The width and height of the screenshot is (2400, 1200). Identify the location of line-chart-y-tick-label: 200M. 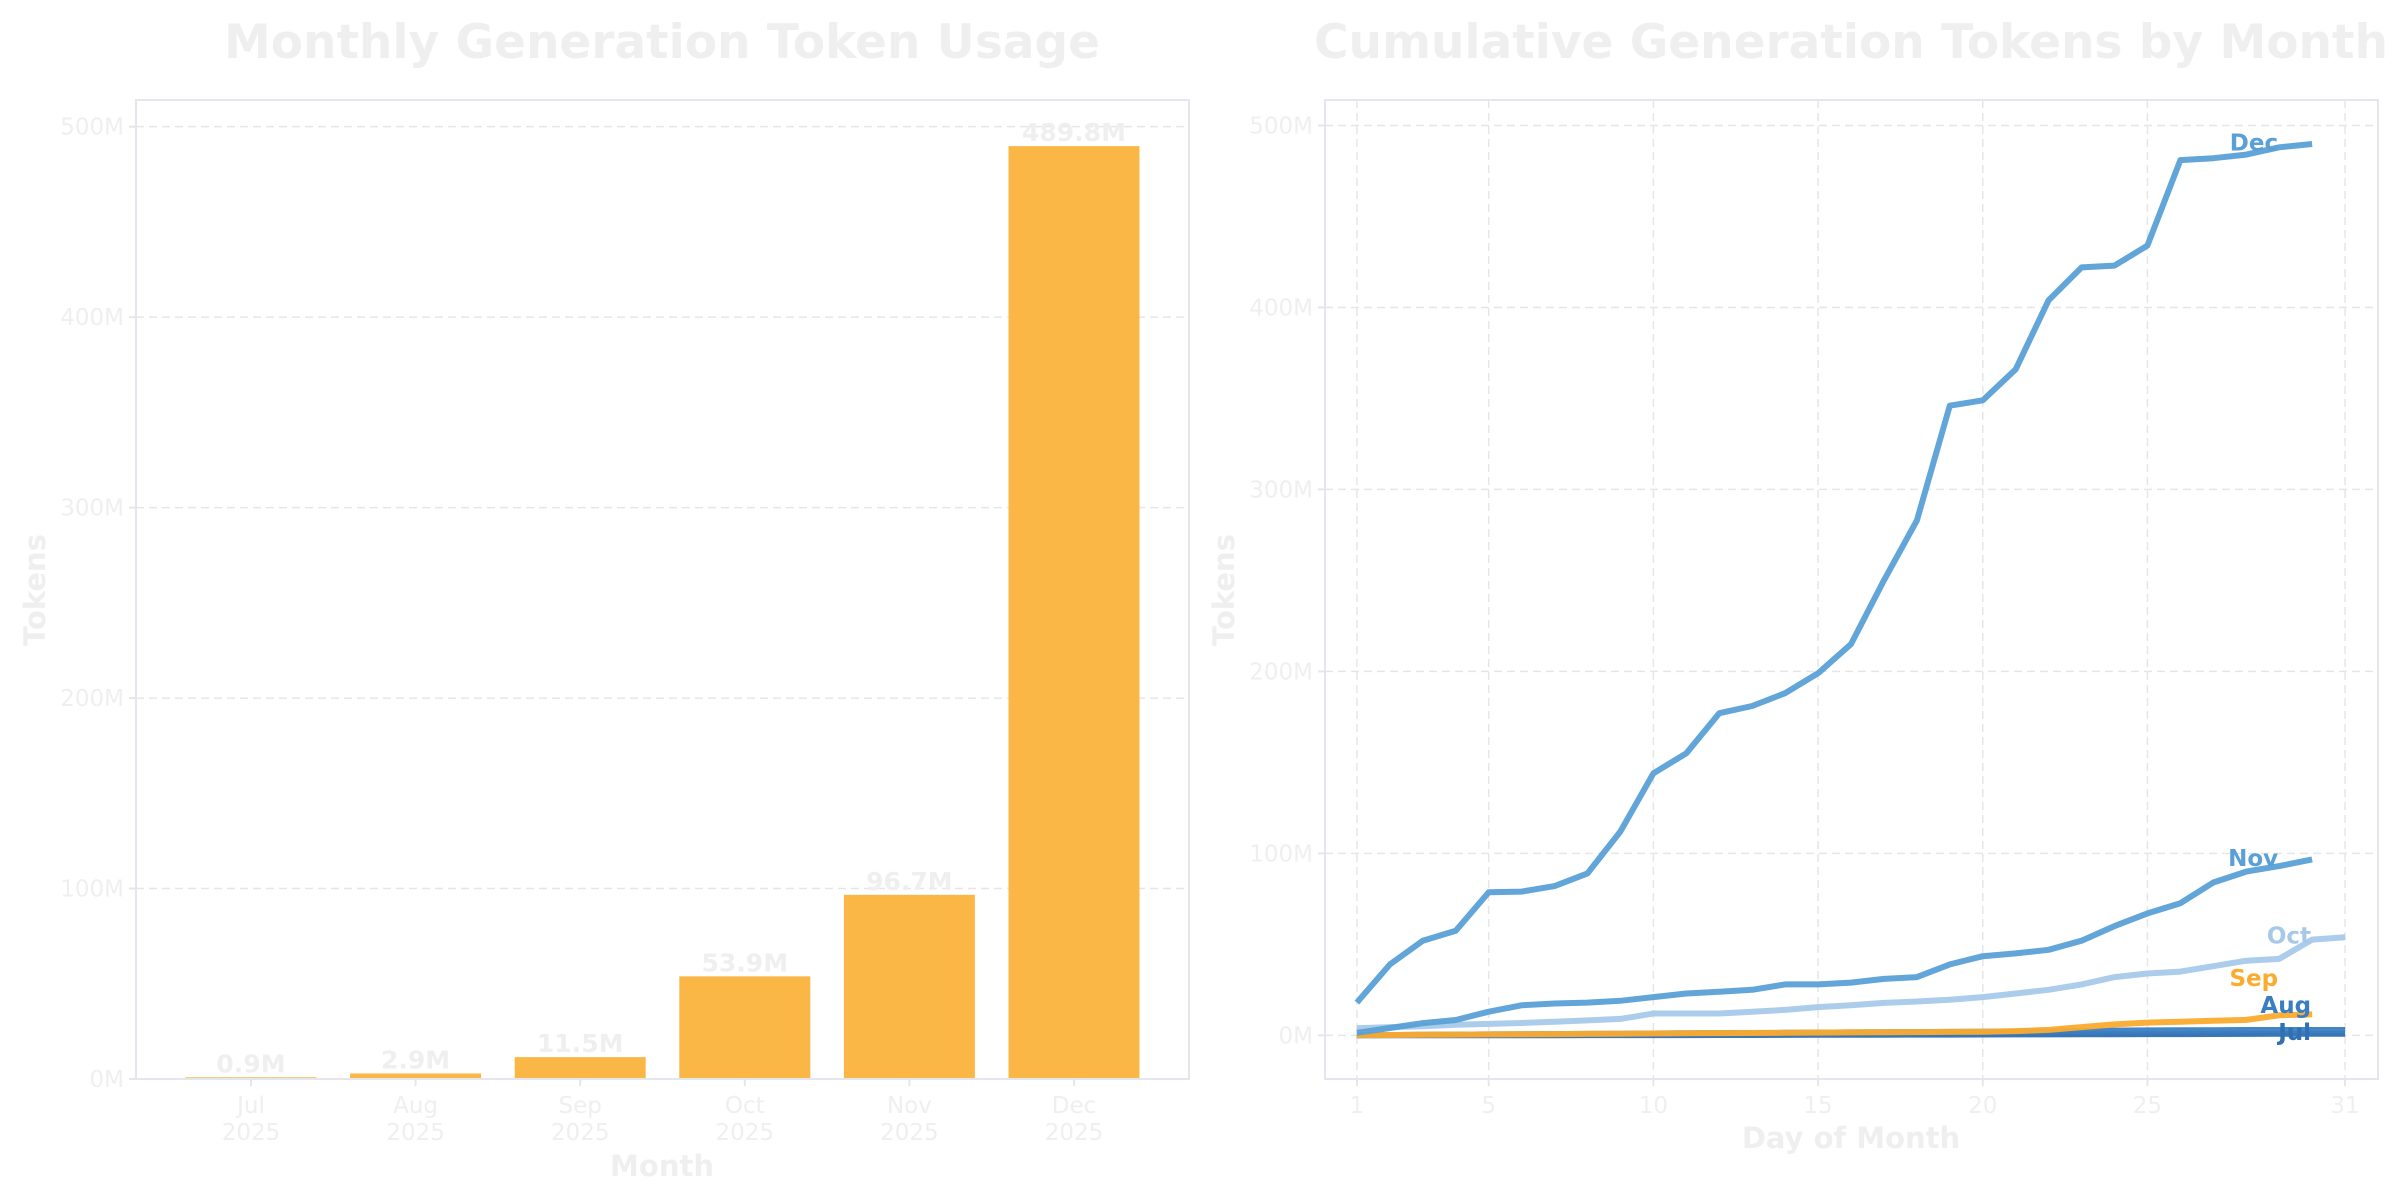
(1281, 672).